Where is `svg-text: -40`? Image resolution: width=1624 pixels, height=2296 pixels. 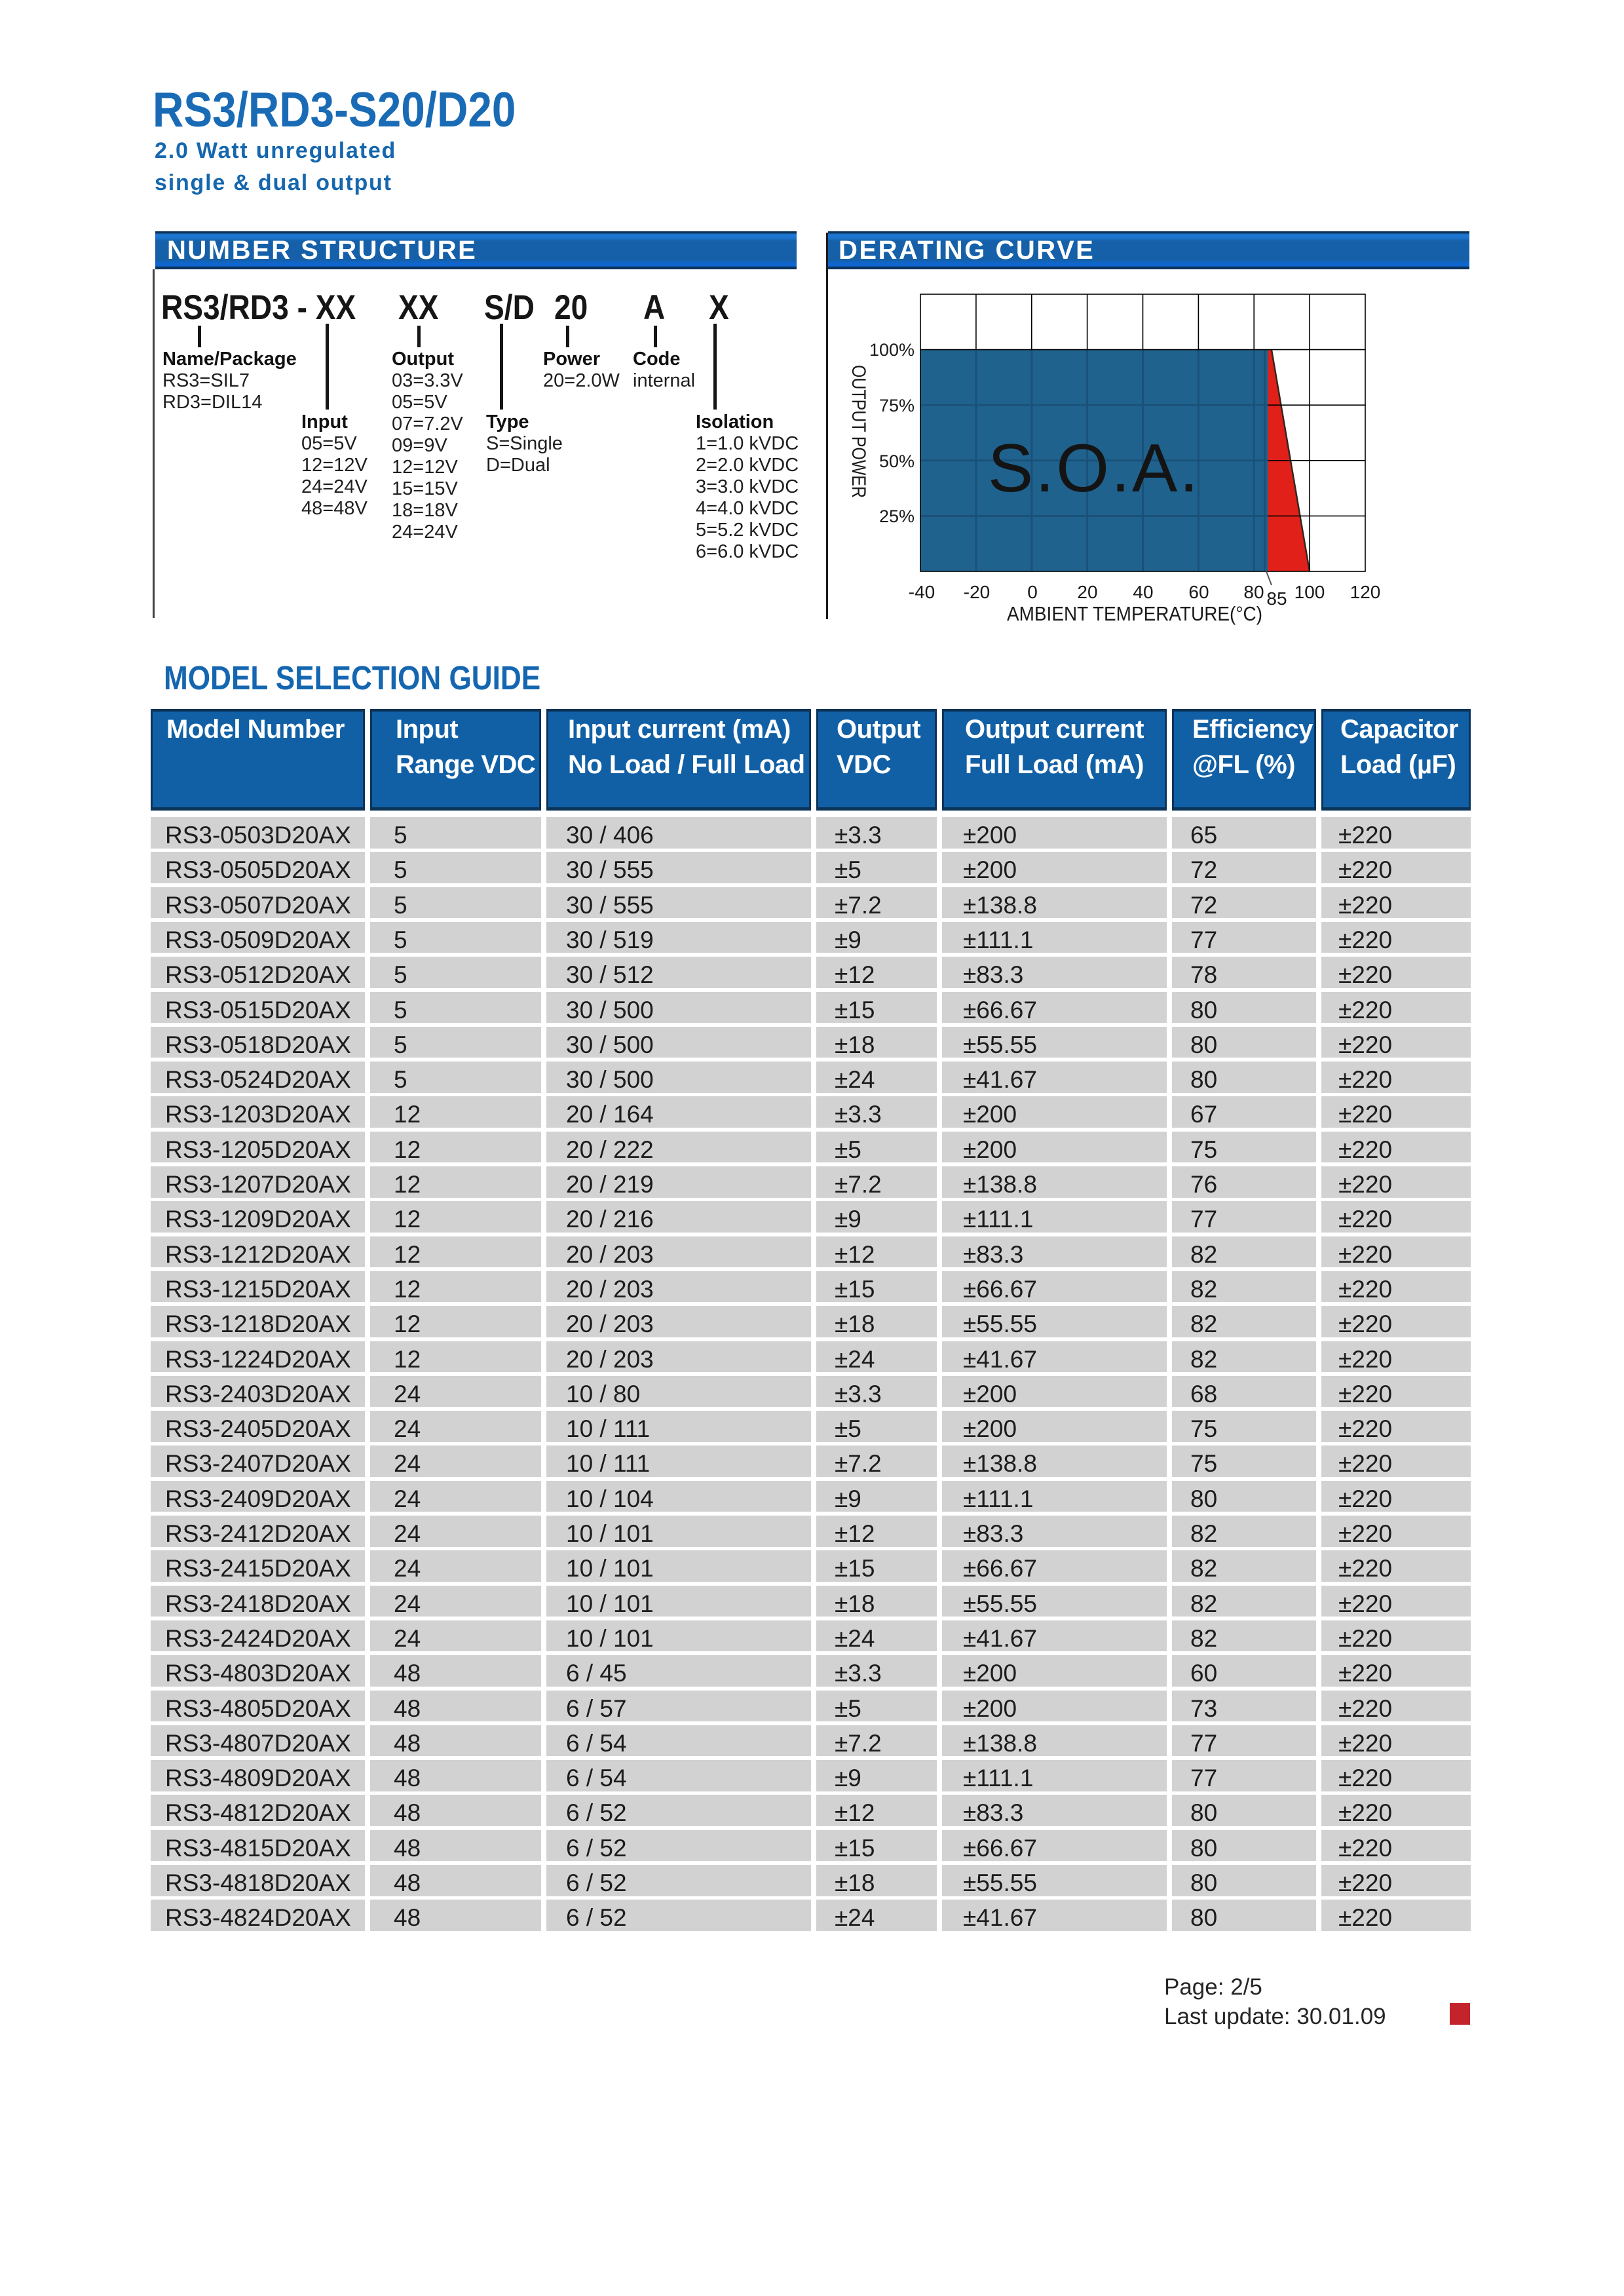
svg-text: -40 is located at coordinates (922, 592).